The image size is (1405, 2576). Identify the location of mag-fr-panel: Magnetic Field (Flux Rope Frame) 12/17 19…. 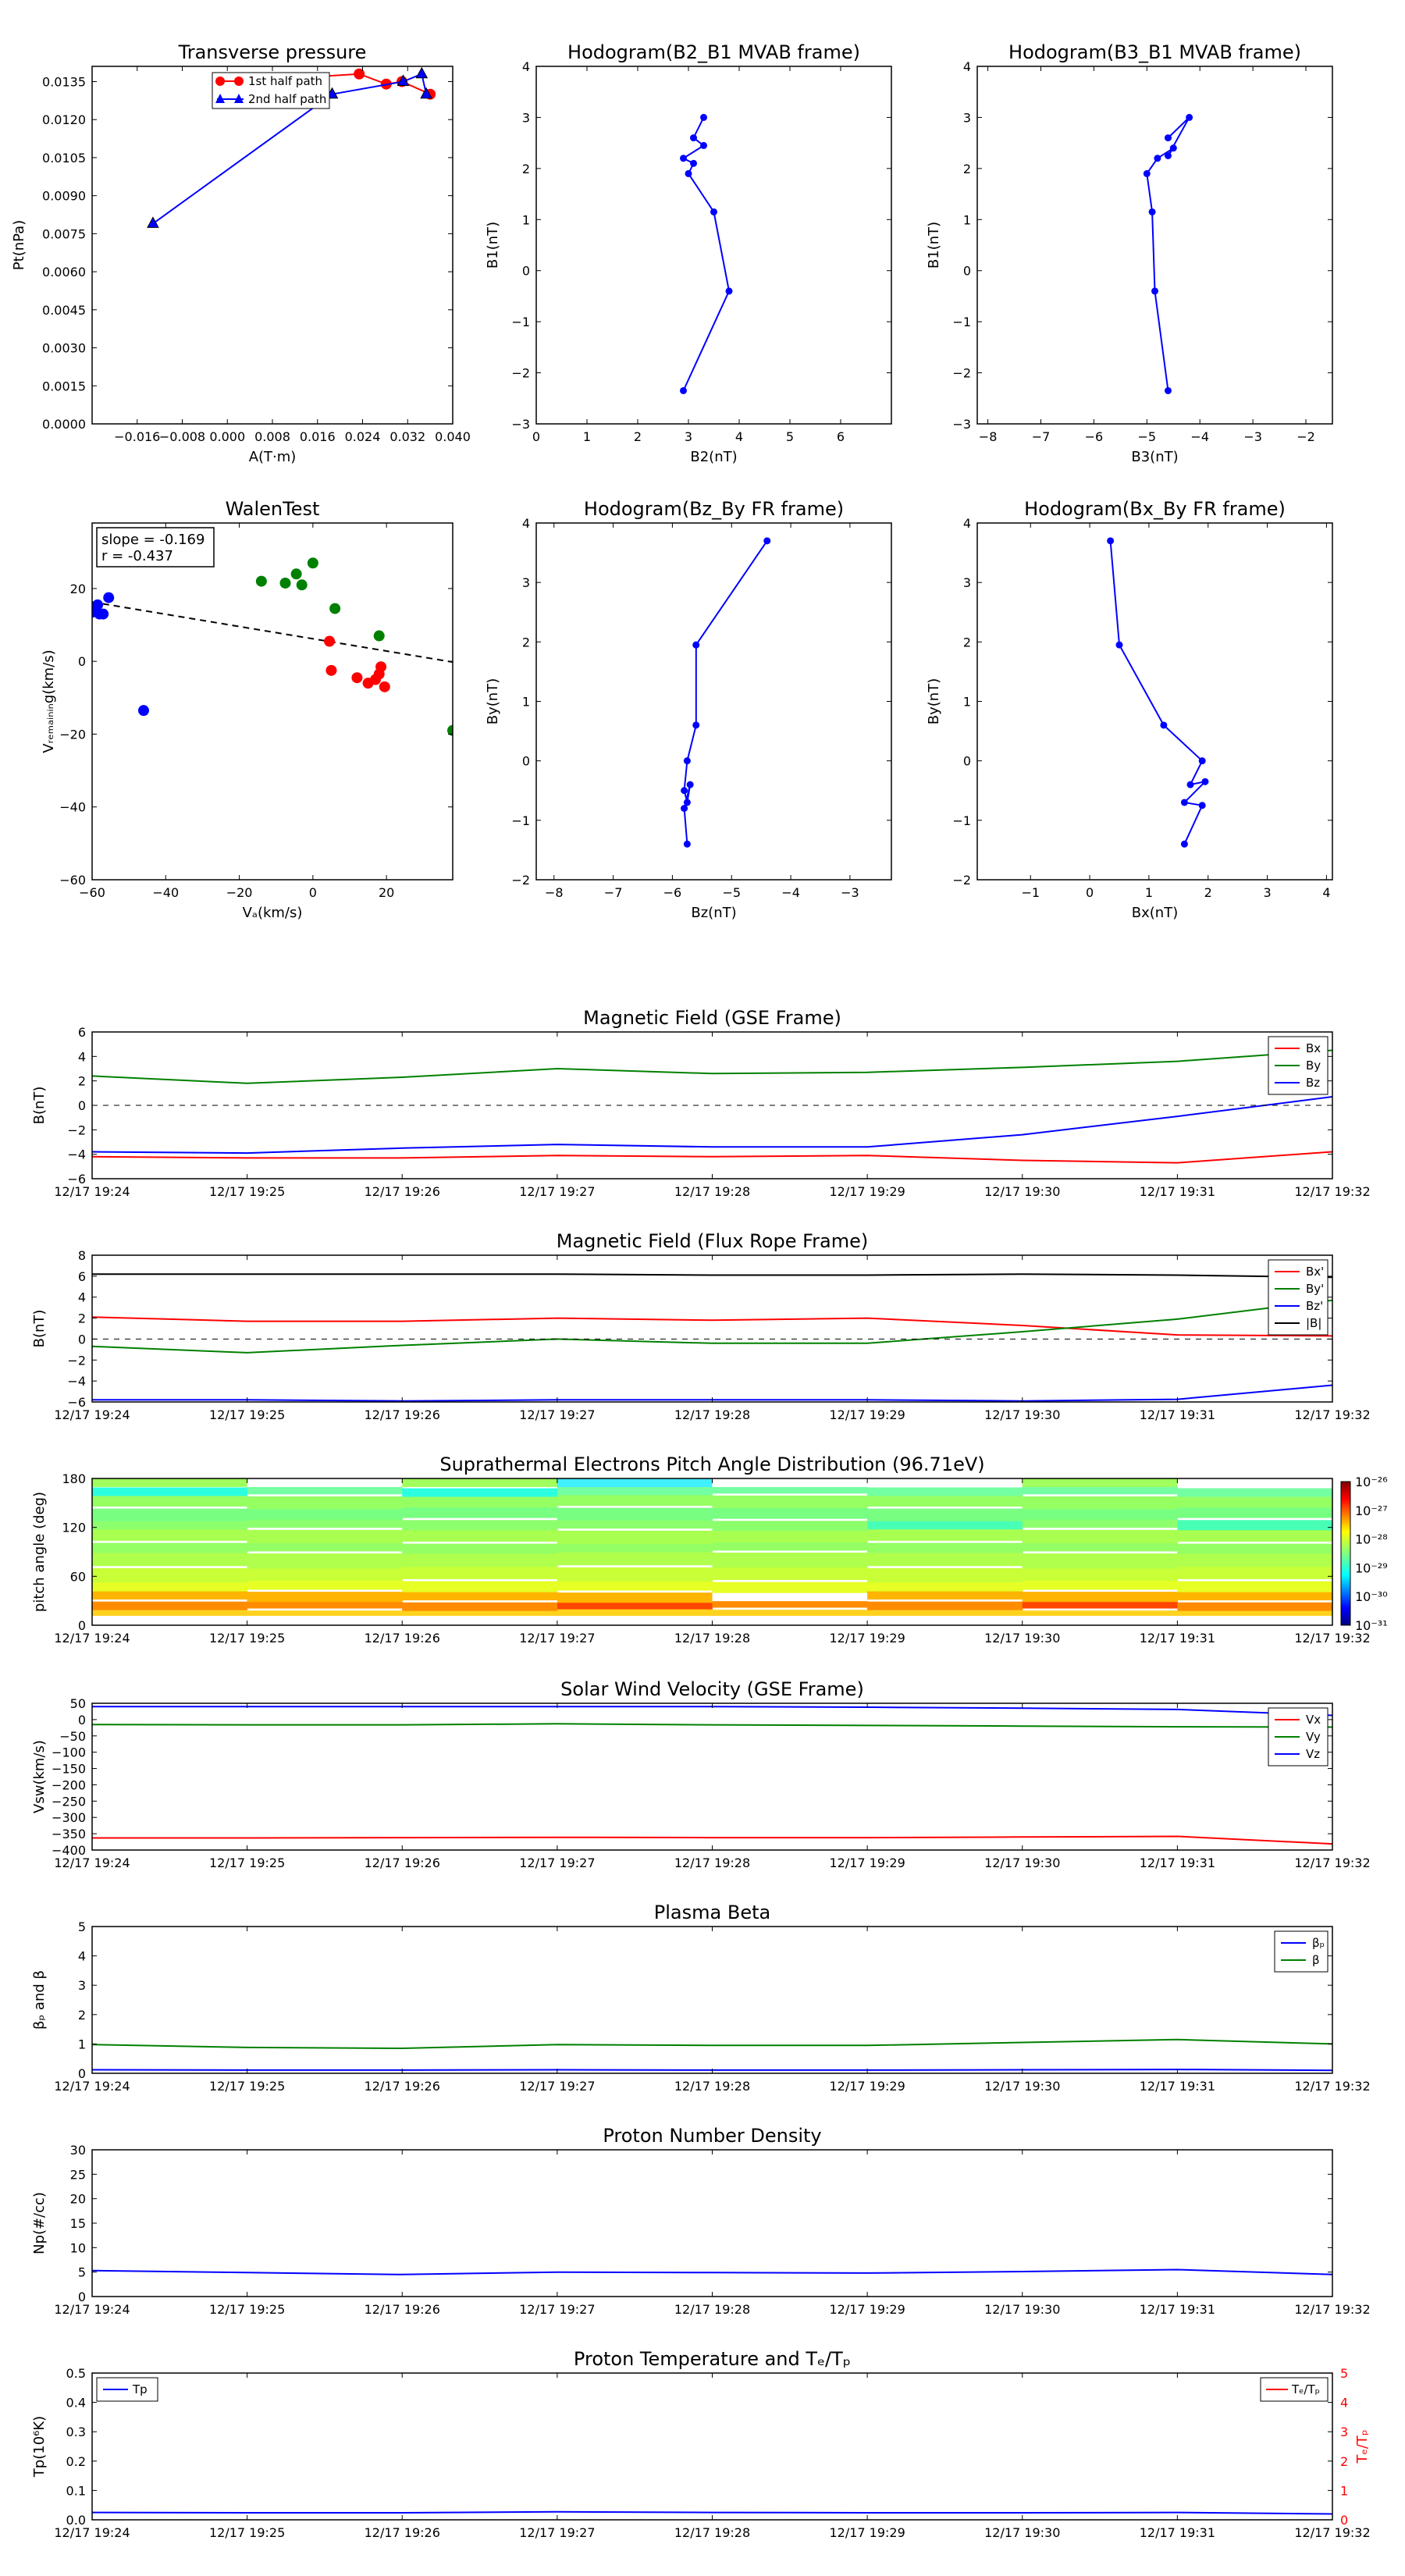
(701, 1326).